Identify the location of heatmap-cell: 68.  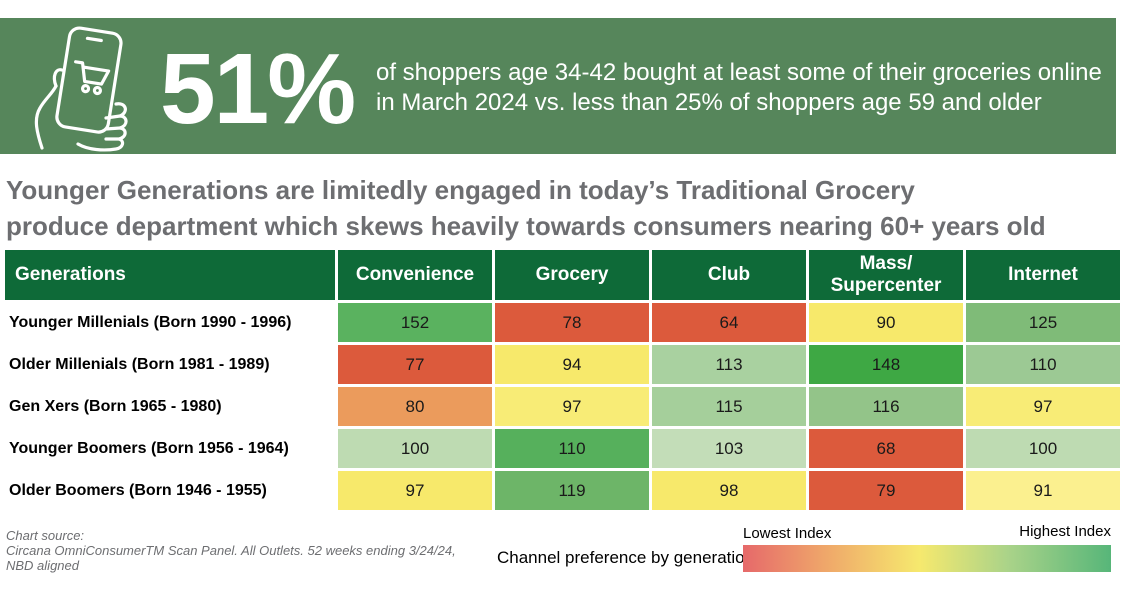
(886, 448).